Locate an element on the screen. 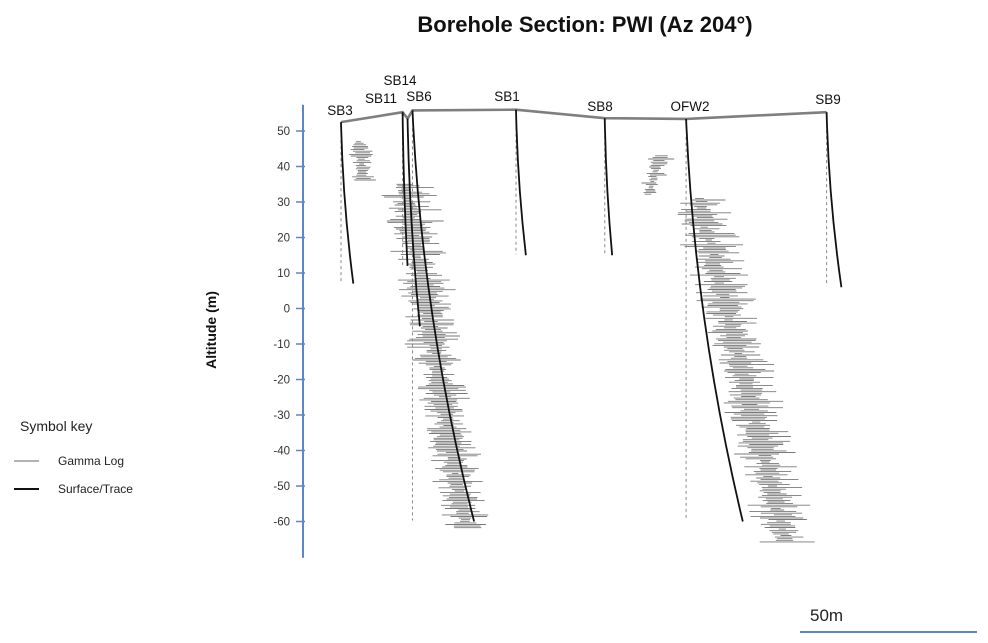 The height and width of the screenshot is (643, 988). y-axis-label: Altitude (m) is located at coordinates (211, 330).